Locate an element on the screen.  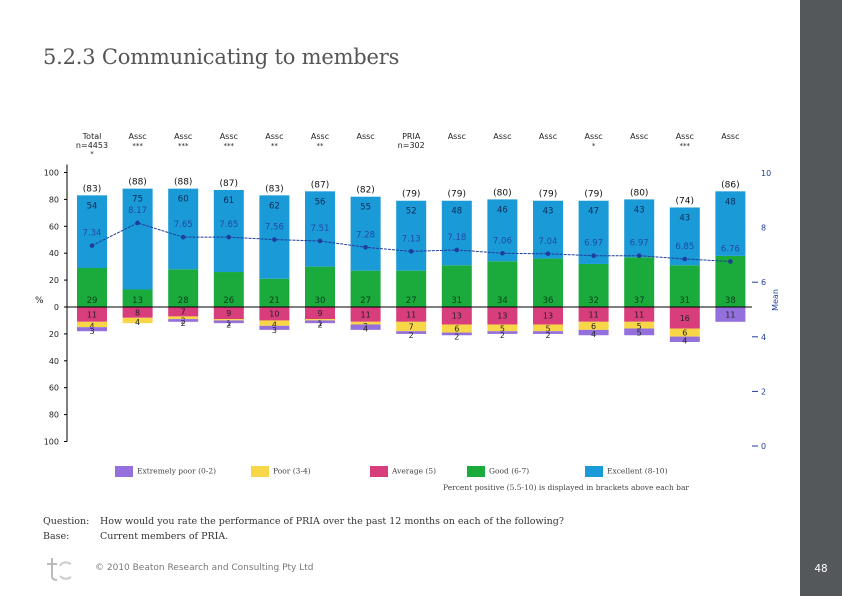
column-header-n: n=4453 is located at coordinates (92, 145).